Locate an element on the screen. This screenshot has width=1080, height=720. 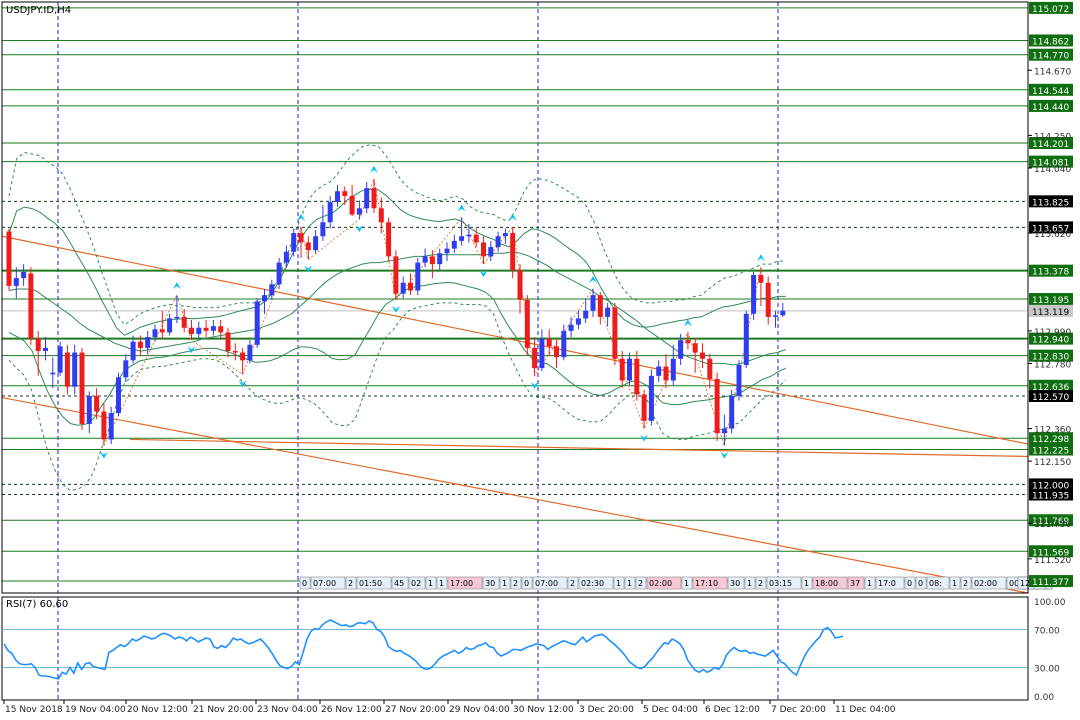
price-label: 112.000 is located at coordinates (1050, 486).